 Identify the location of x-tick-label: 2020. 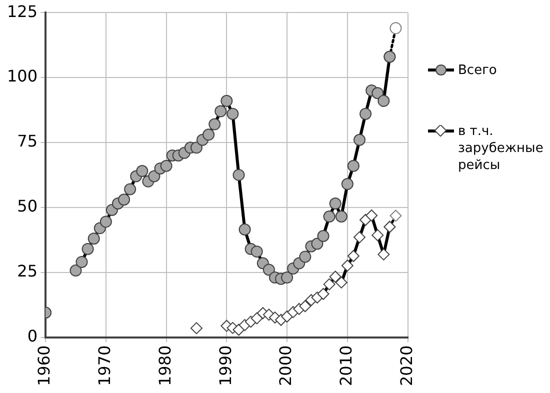
(406, 365).